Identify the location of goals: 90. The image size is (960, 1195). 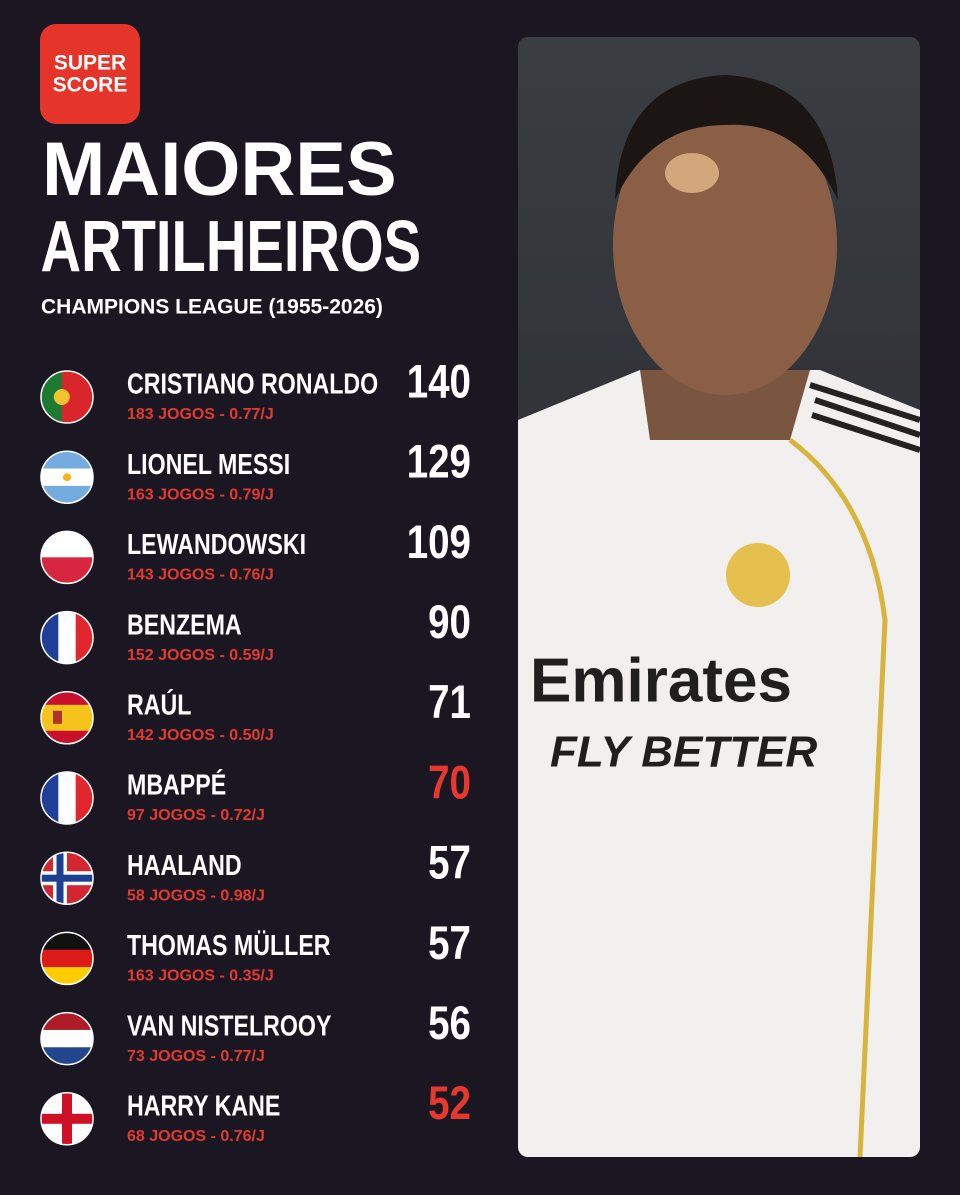
(449, 622).